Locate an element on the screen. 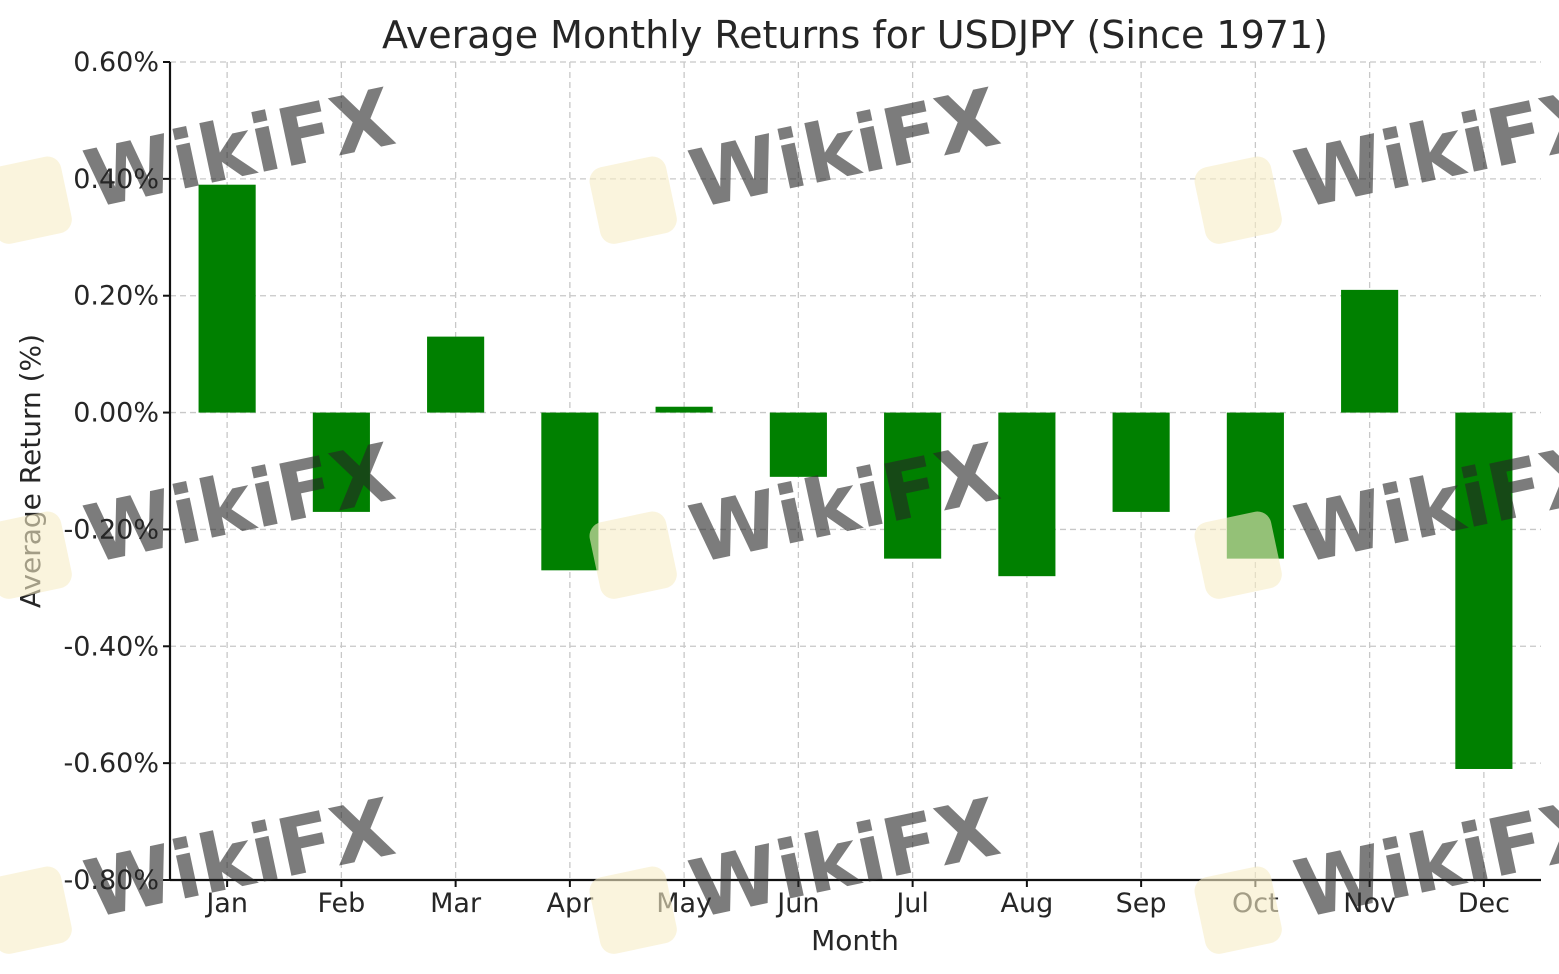  bar-jul is located at coordinates (913, 485).